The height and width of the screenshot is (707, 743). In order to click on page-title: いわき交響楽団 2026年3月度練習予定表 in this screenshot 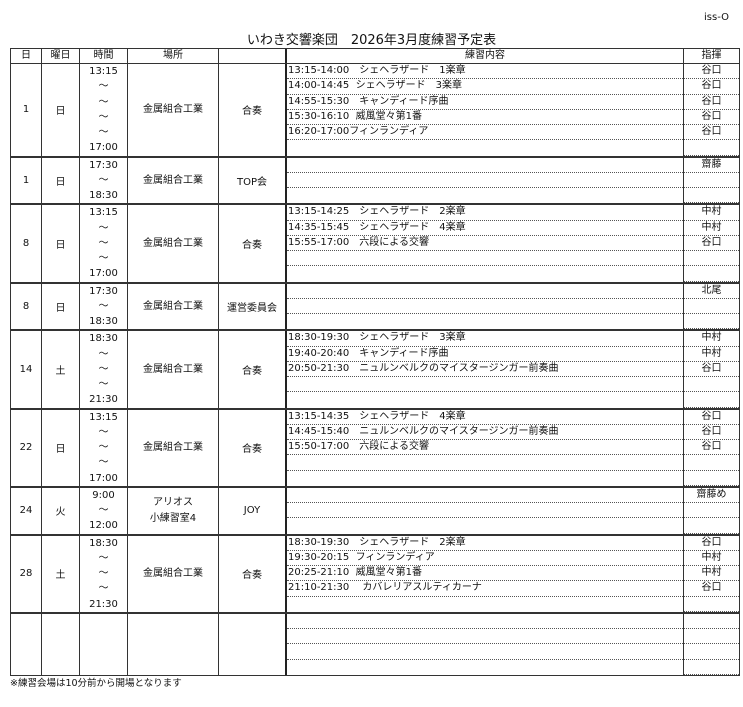, I will do `click(371, 40)`.